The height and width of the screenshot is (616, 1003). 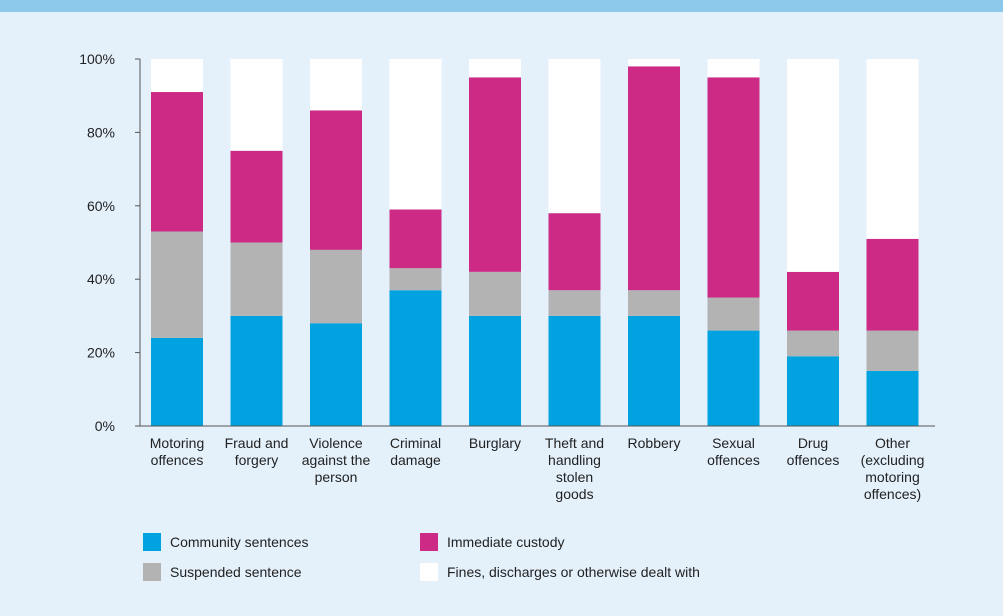 I want to click on x-tick-label: goods, so click(x=574, y=494).